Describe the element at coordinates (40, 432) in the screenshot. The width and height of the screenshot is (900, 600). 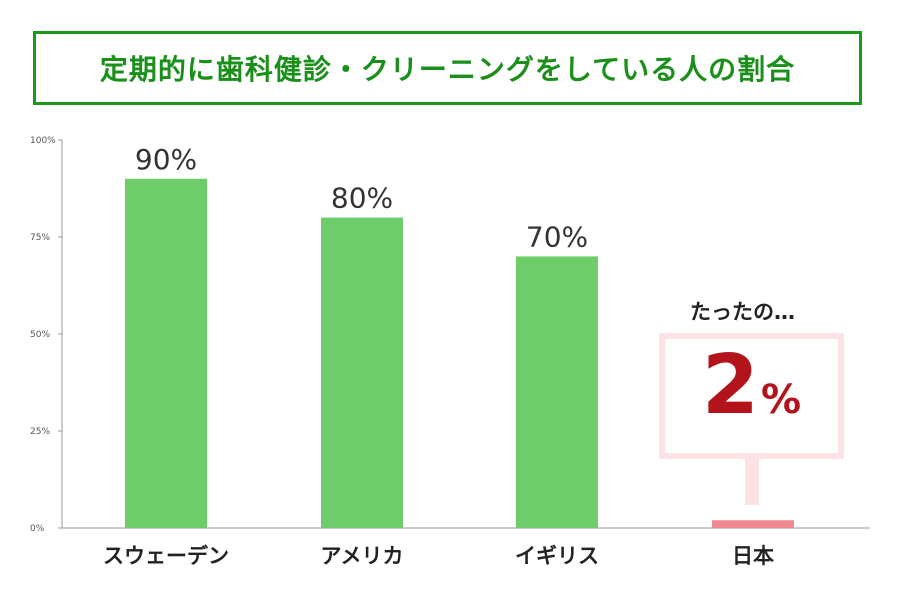
I see `y-tick-label: 25%` at that location.